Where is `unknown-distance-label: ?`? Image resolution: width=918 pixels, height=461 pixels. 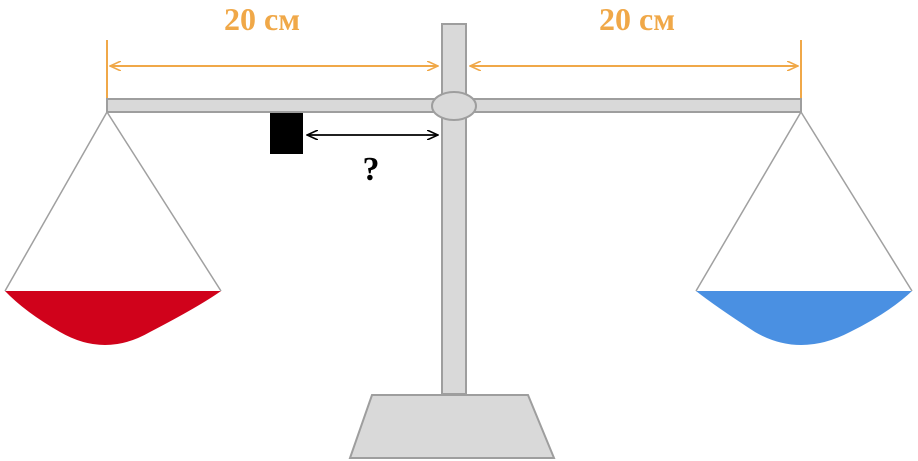
unknown-distance-label: ? is located at coordinates (371, 169).